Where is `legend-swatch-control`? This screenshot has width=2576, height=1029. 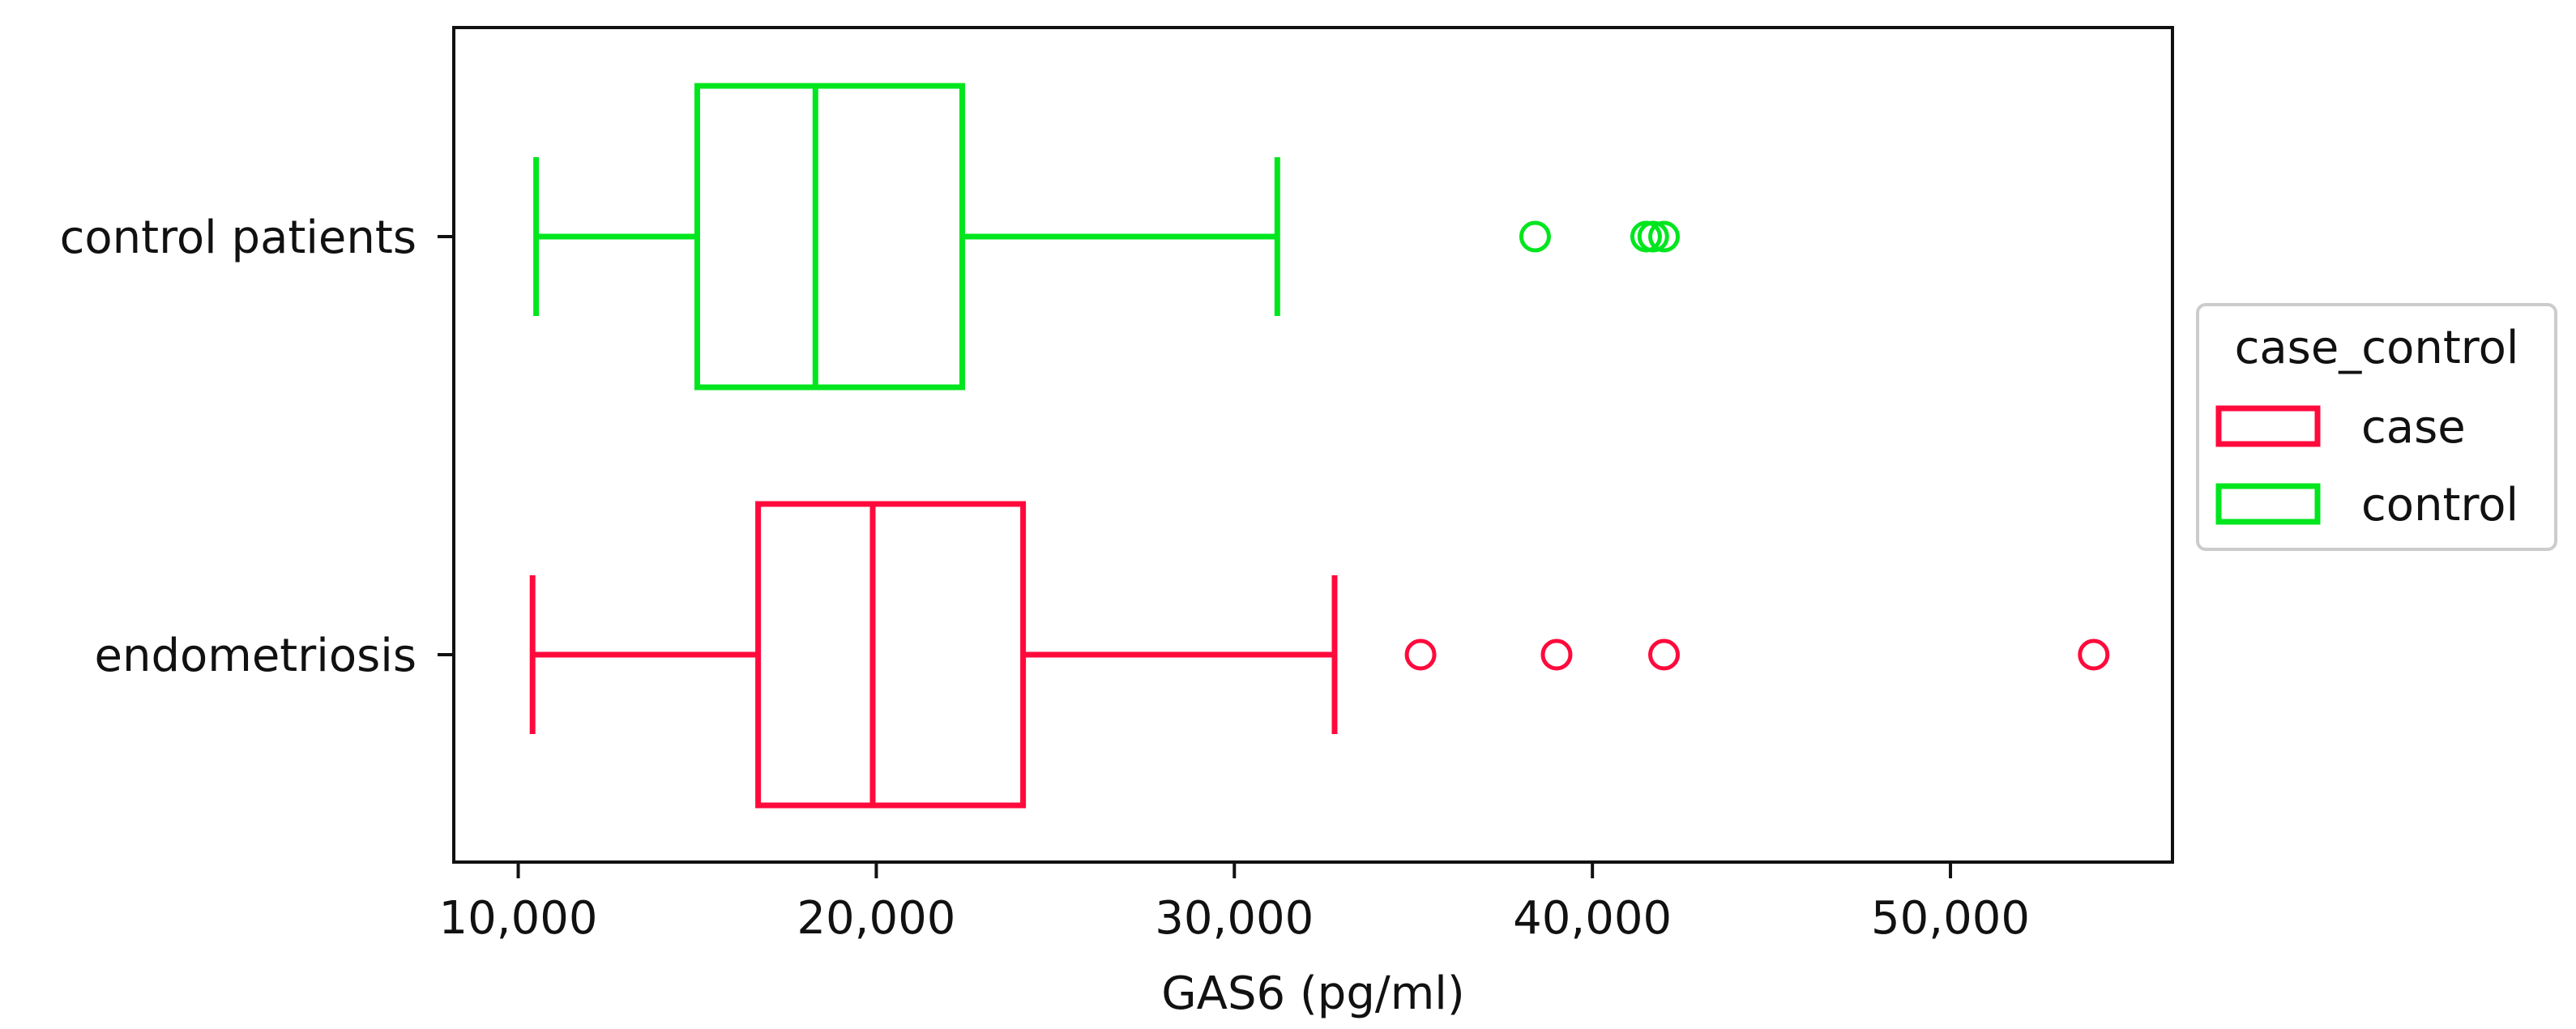
legend-swatch-control is located at coordinates (2268, 504).